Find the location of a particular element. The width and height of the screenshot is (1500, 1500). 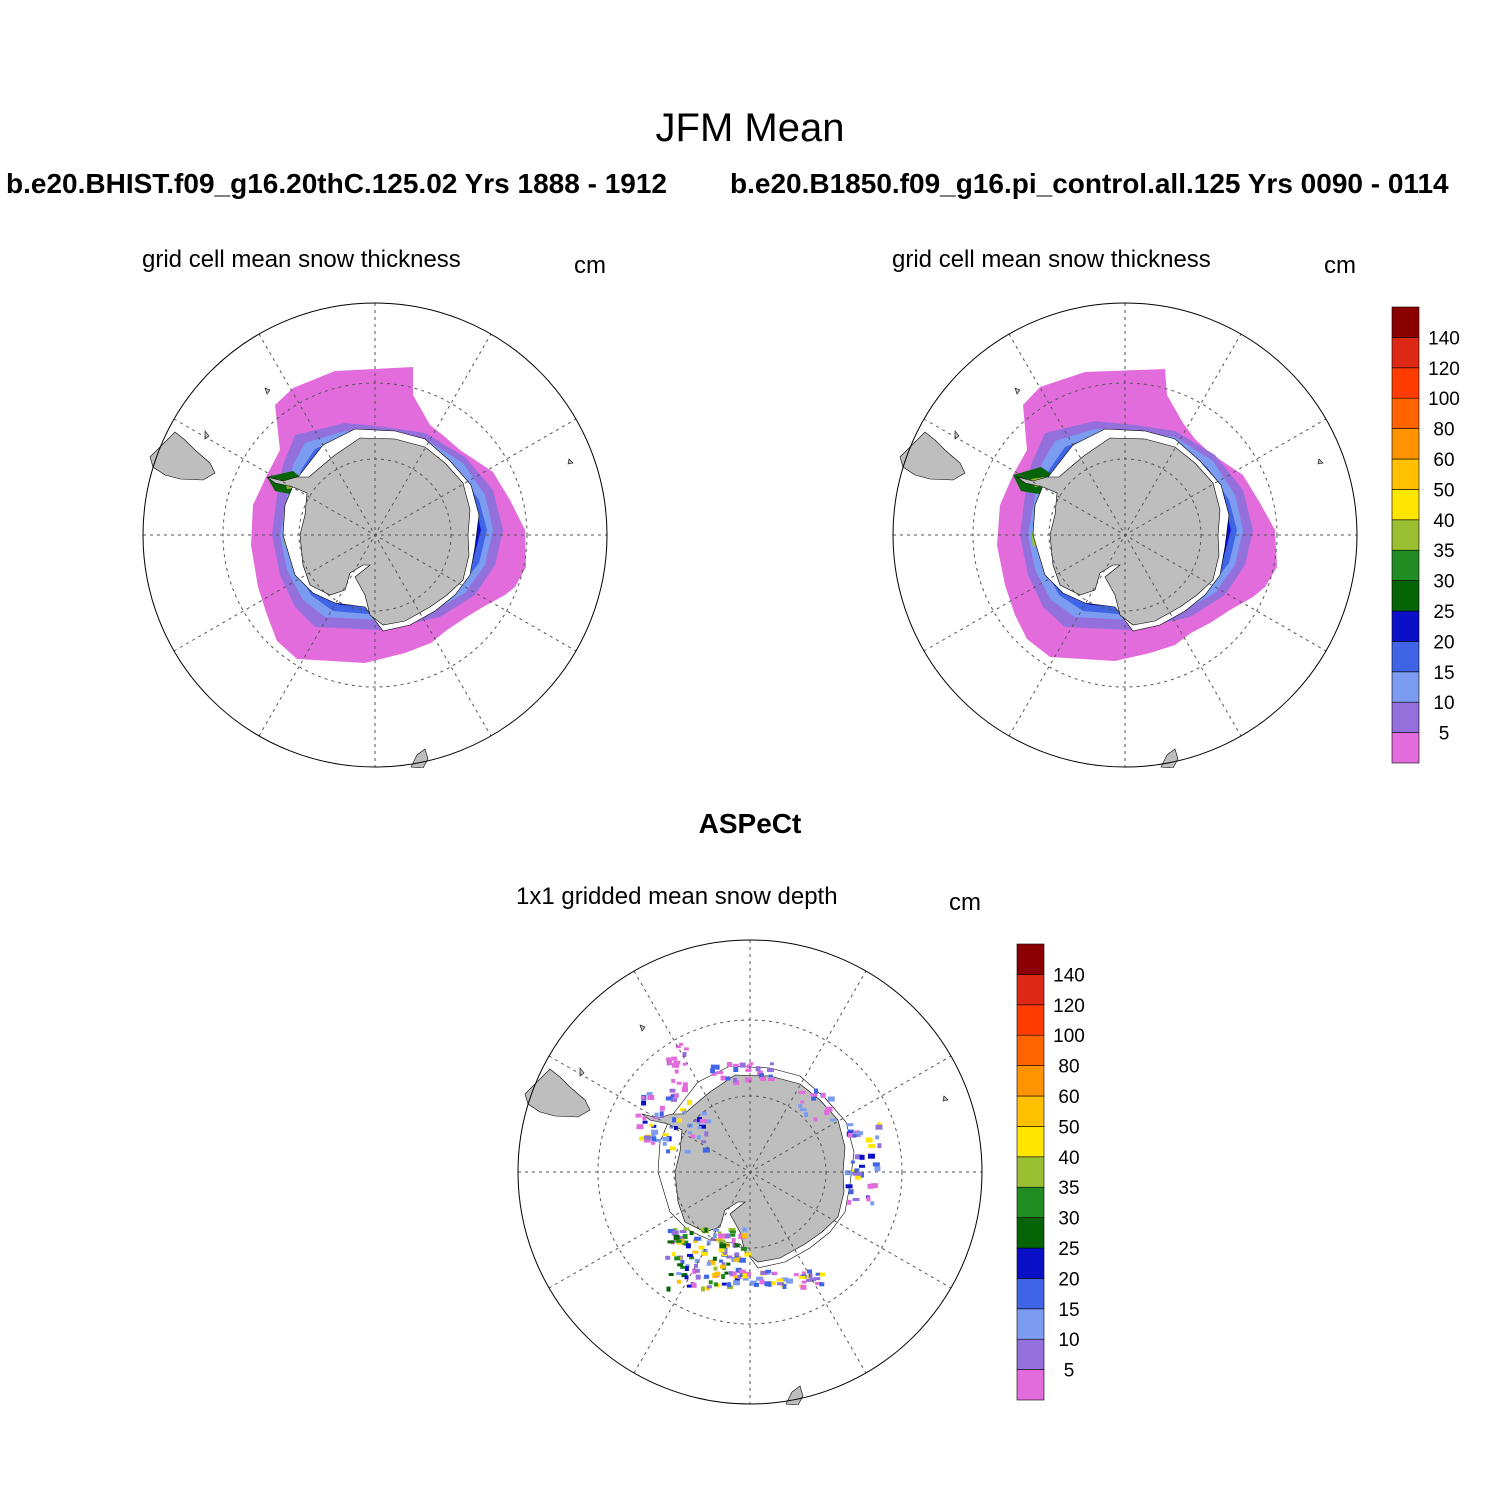

graticule-left is located at coordinates (375, 535).